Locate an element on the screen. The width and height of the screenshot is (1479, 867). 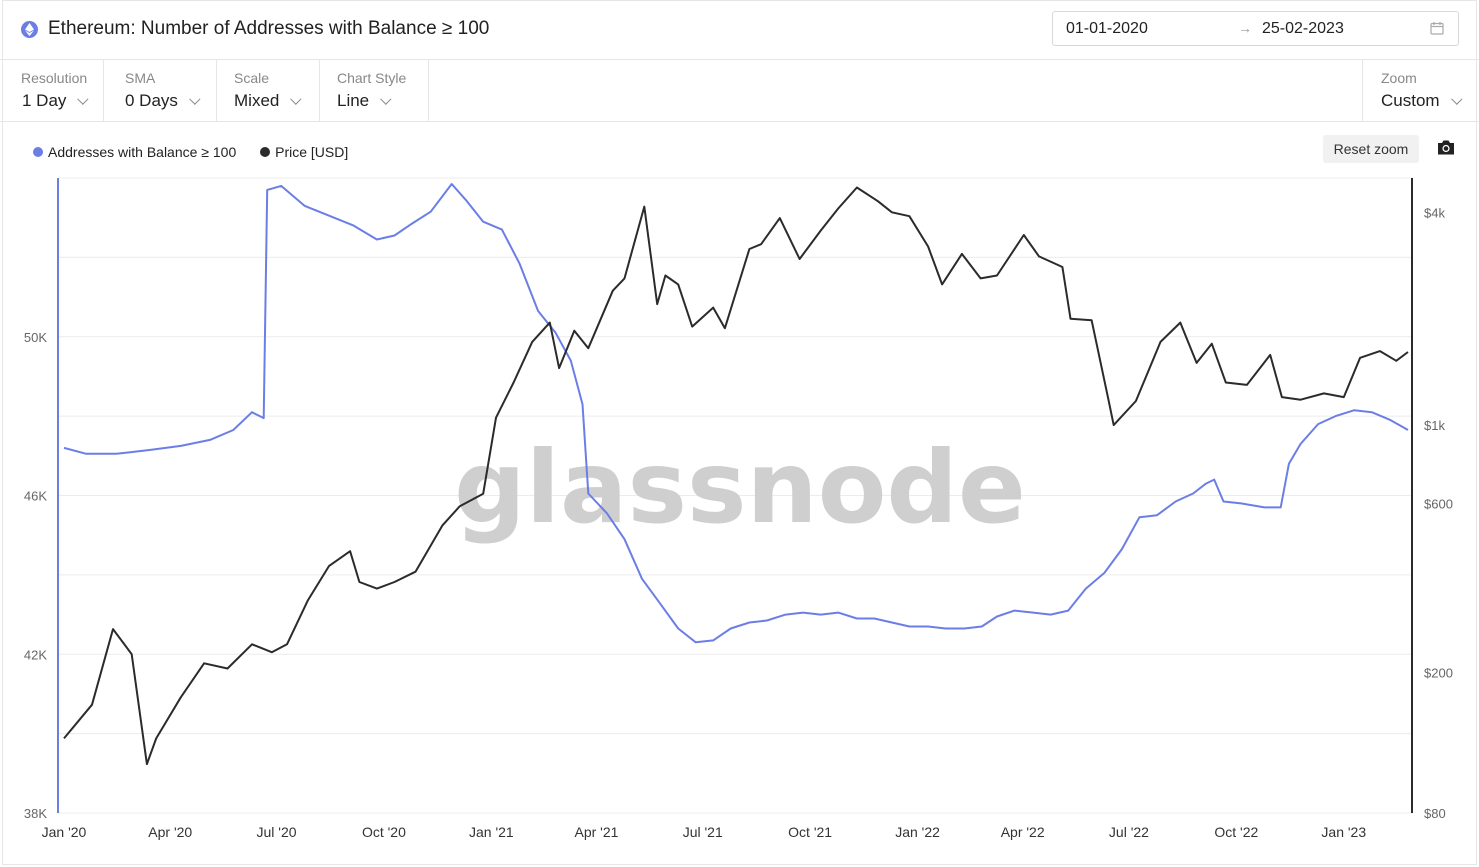
resolution-label: Resolution is located at coordinates (54, 78).